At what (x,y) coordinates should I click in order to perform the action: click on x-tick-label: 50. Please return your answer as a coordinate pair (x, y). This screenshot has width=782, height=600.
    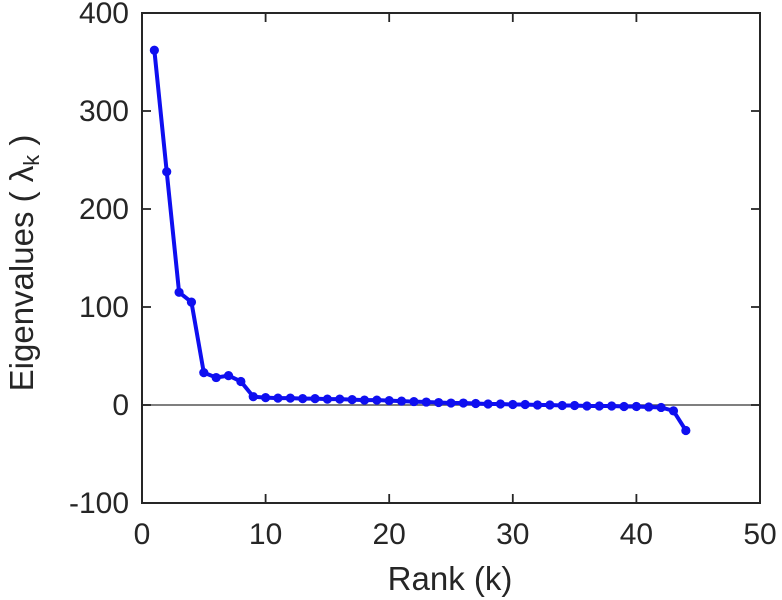
    Looking at the image, I should click on (759, 534).